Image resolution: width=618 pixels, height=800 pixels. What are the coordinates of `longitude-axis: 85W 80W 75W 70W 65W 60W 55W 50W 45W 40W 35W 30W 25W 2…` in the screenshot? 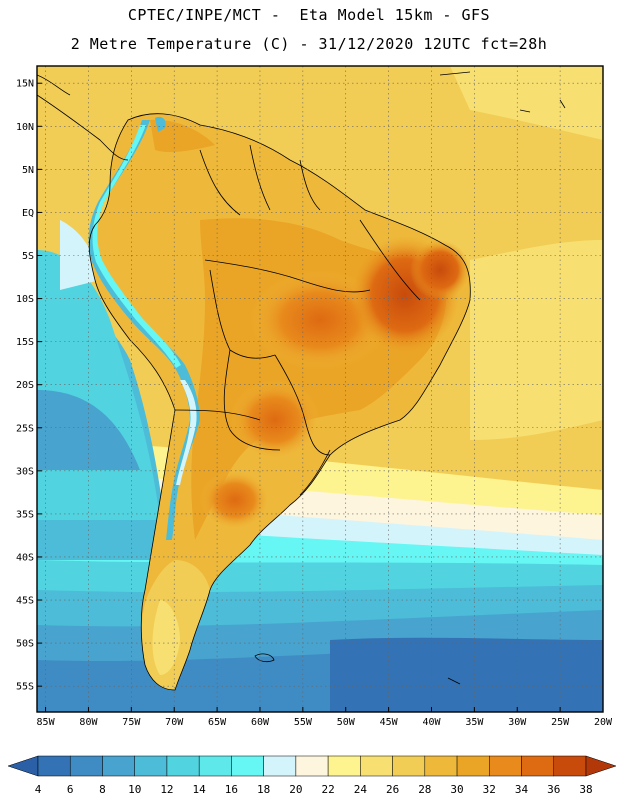 It's located at (325, 717).